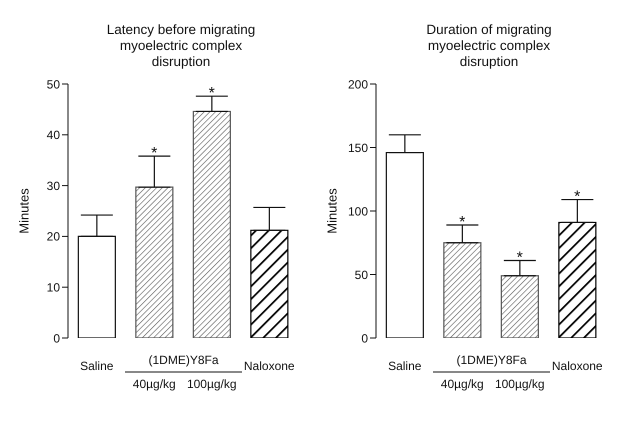  I want to click on chart-title: Duration of migrating myoelectric complex disruption, so click(489, 46).